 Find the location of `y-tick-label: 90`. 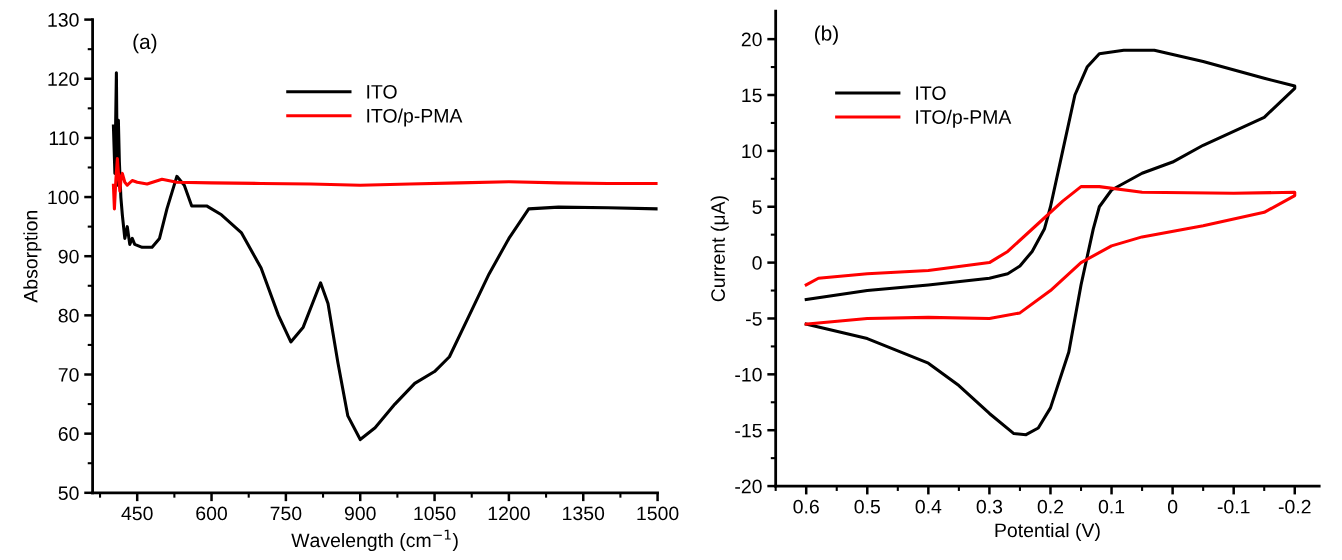

y-tick-label: 90 is located at coordinates (68, 256).